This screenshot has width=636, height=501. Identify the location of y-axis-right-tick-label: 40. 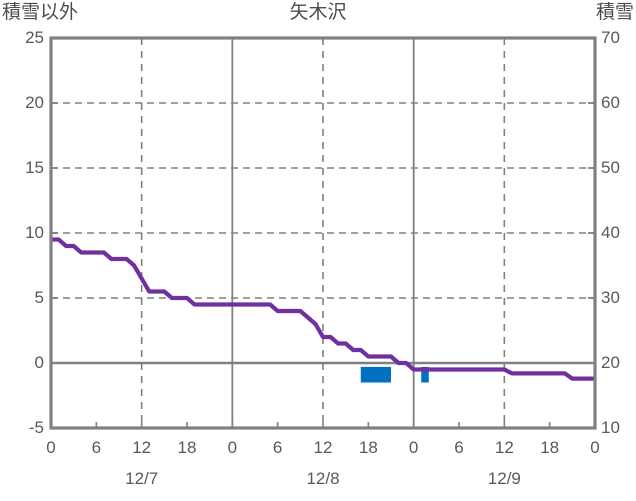
(610, 232).